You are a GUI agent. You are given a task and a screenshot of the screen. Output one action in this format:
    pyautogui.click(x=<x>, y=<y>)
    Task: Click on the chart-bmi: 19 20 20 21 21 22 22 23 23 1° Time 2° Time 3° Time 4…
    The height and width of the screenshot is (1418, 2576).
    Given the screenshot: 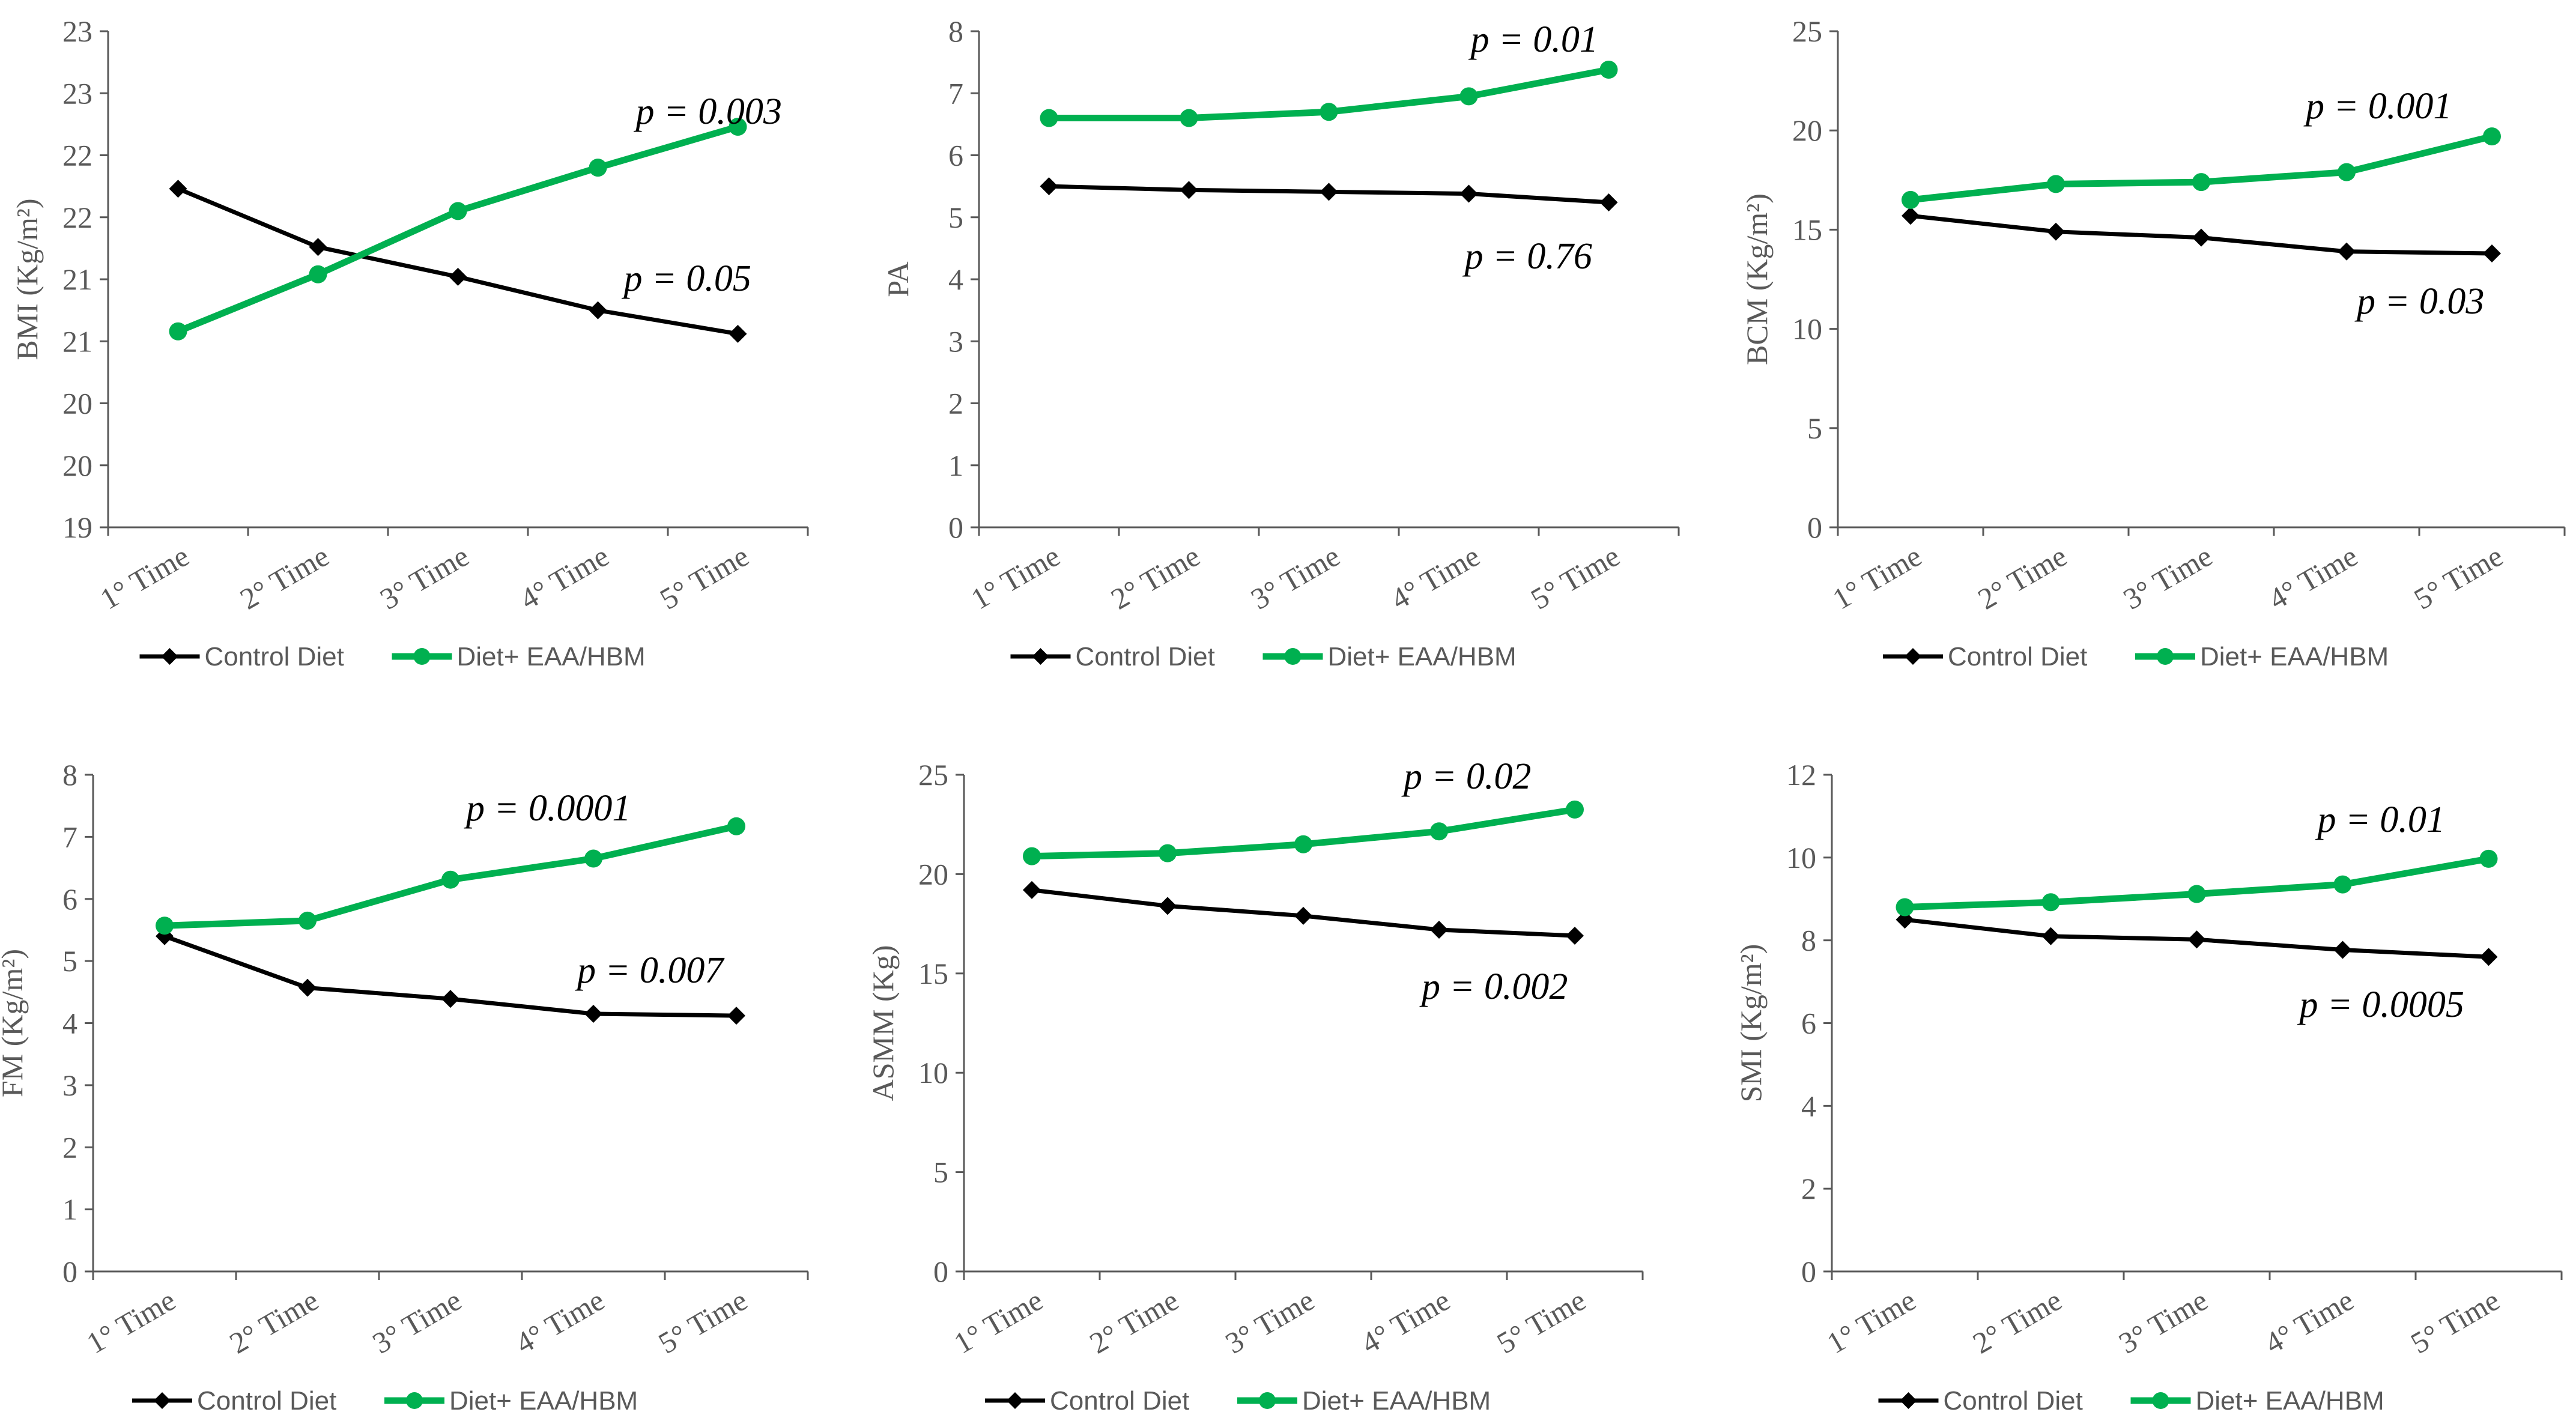 What is the action you would take?
    pyautogui.click(x=409, y=342)
    